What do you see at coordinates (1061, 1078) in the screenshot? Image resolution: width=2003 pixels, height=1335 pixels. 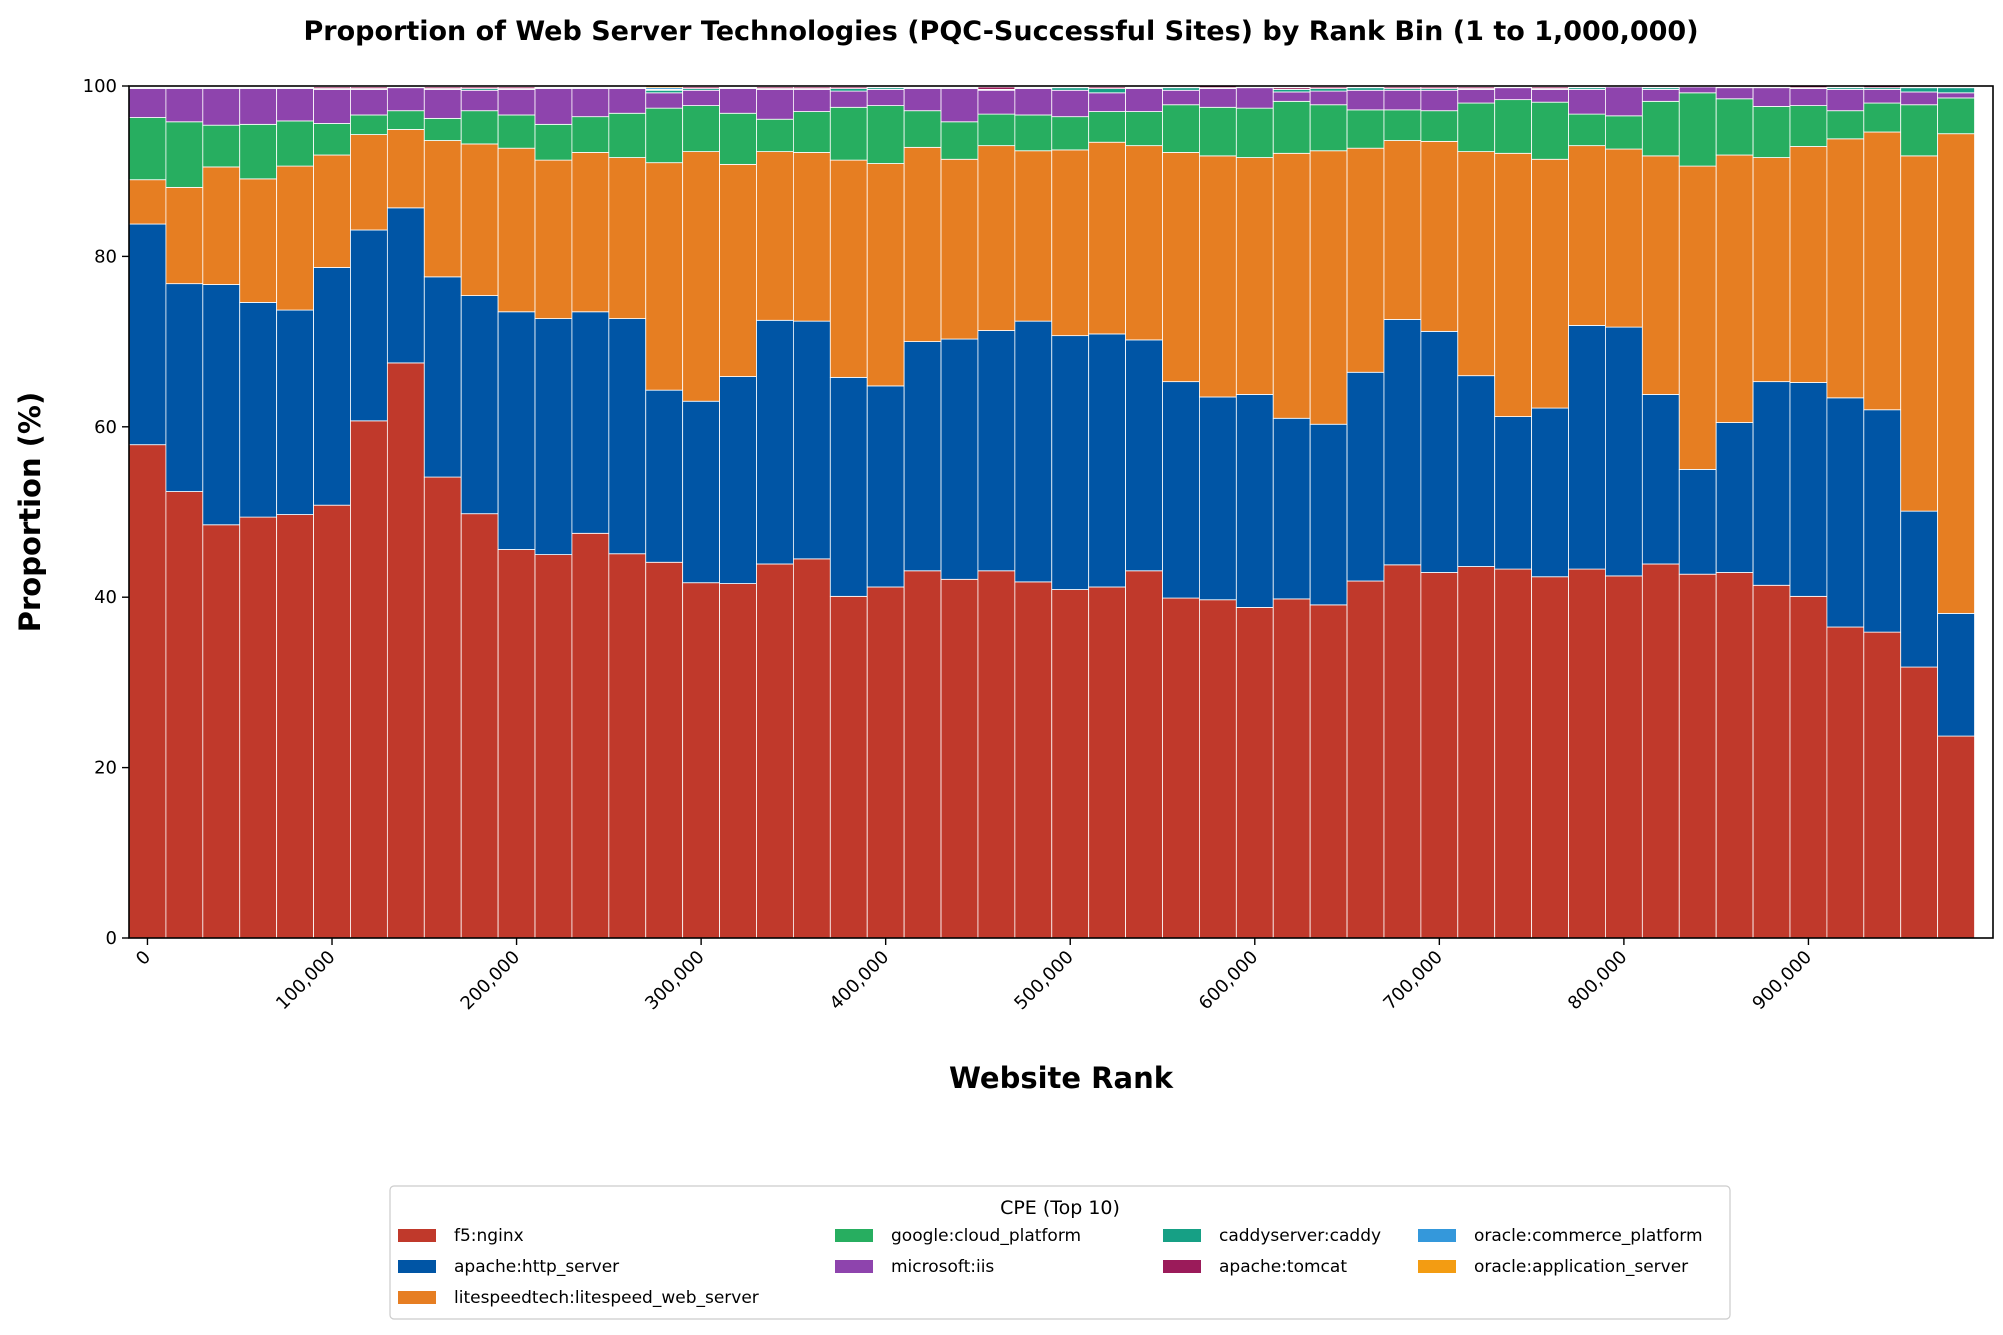 I see `x-axis-title: Website Rank` at bounding box center [1061, 1078].